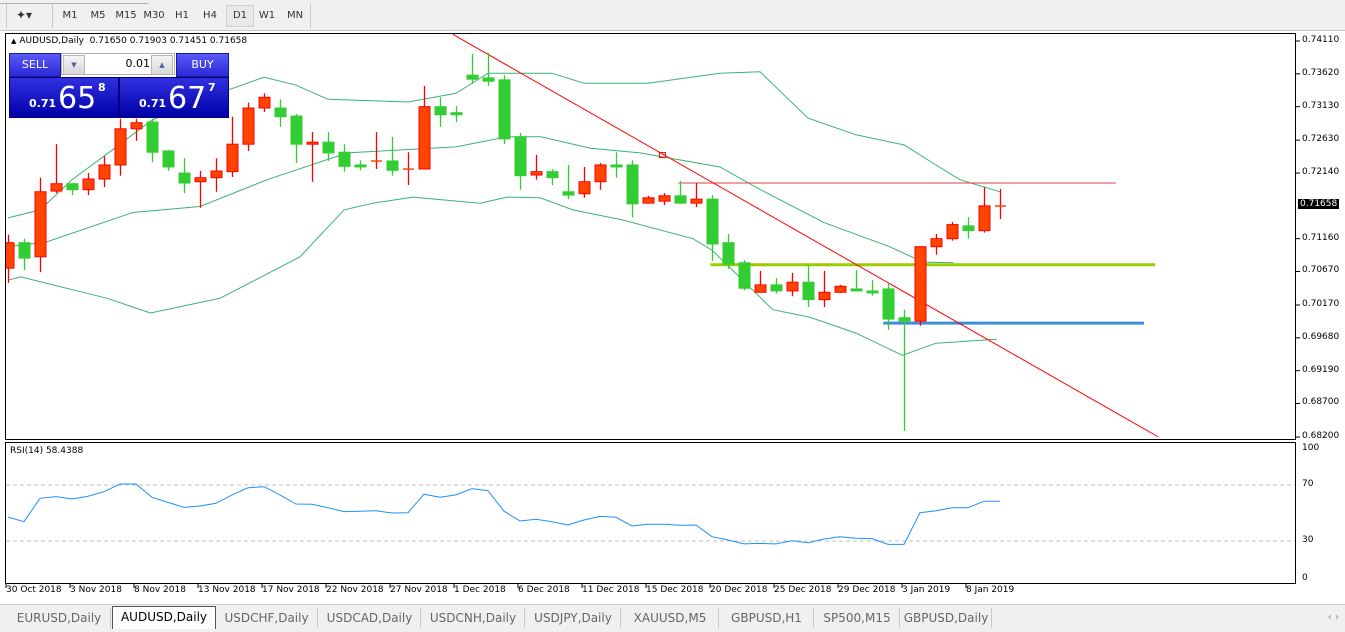 Image resolution: width=1345 pixels, height=632 pixels. What do you see at coordinates (210, 15) in the screenshot?
I see `timeframe-h4: H4` at bounding box center [210, 15].